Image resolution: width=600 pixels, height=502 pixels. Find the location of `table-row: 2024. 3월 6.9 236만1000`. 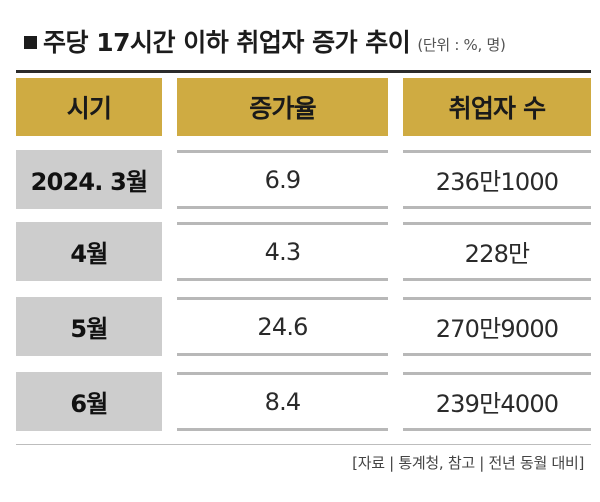

table-row: 2024. 3월 6.9 236만1000 is located at coordinates (303, 179).